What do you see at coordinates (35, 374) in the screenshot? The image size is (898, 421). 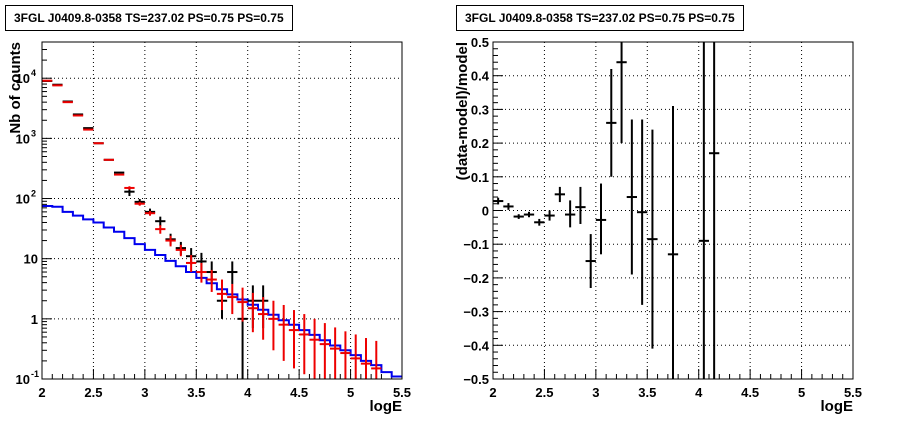 I see `y-tick-exponent: -1` at bounding box center [35, 374].